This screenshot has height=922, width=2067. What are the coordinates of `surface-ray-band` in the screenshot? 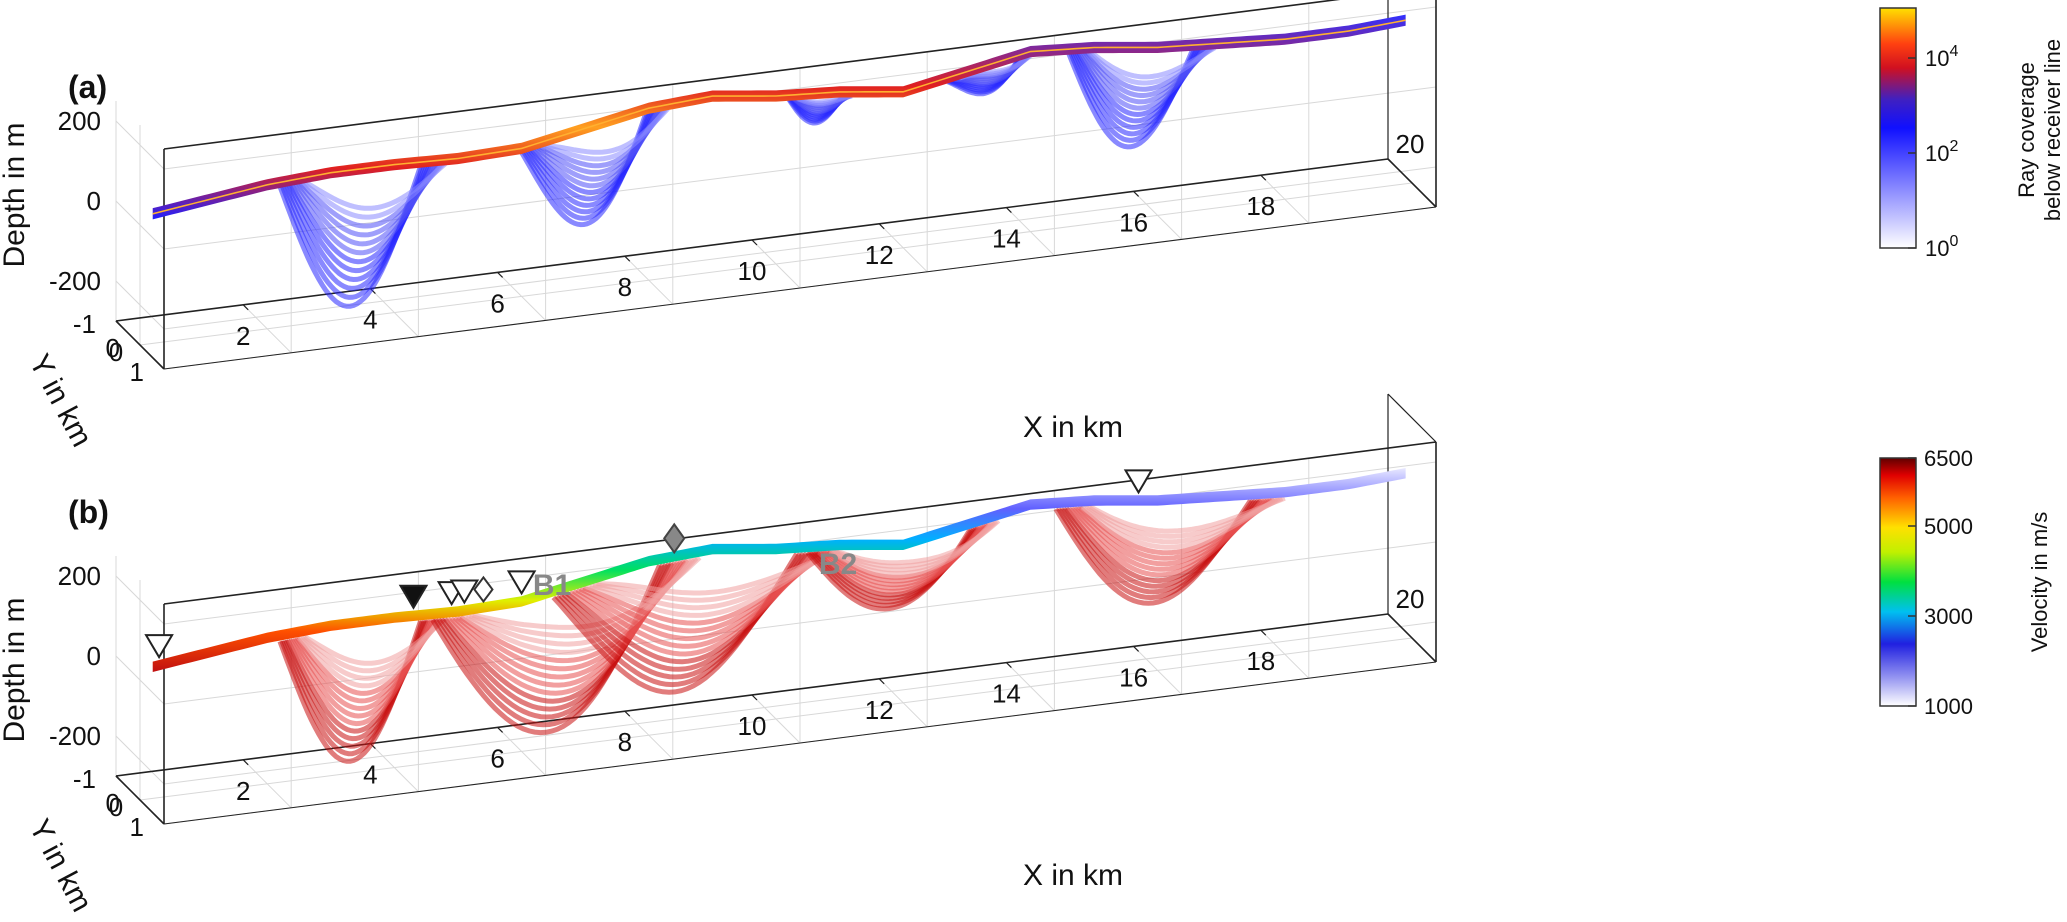 It's located at (779, 117).